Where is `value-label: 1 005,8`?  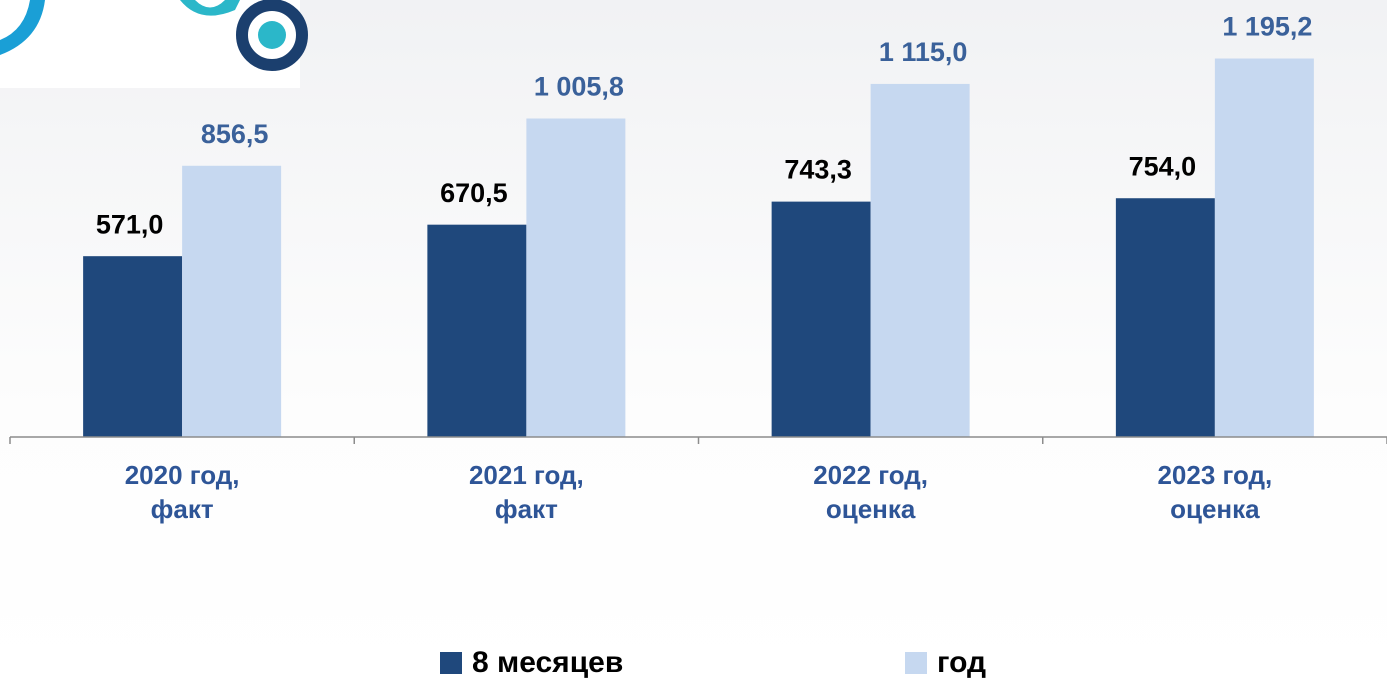 value-label: 1 005,8 is located at coordinates (579, 87).